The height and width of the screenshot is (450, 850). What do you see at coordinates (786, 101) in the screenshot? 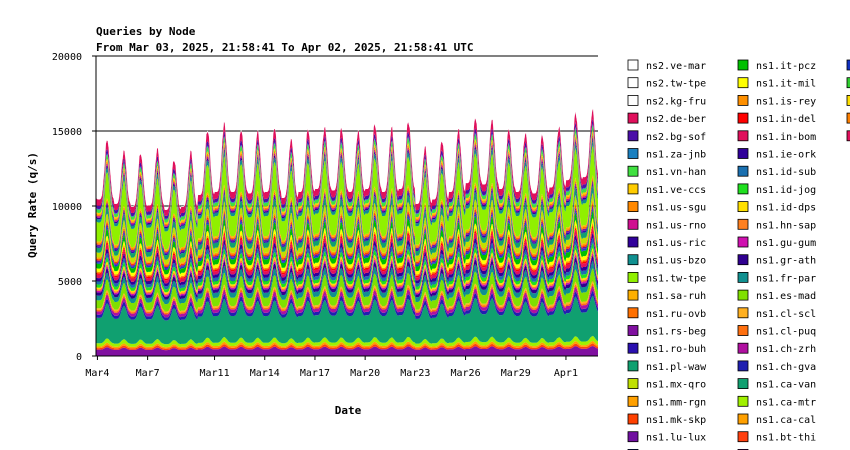
I see `legend-label: ns1.is-rey` at bounding box center [786, 101].